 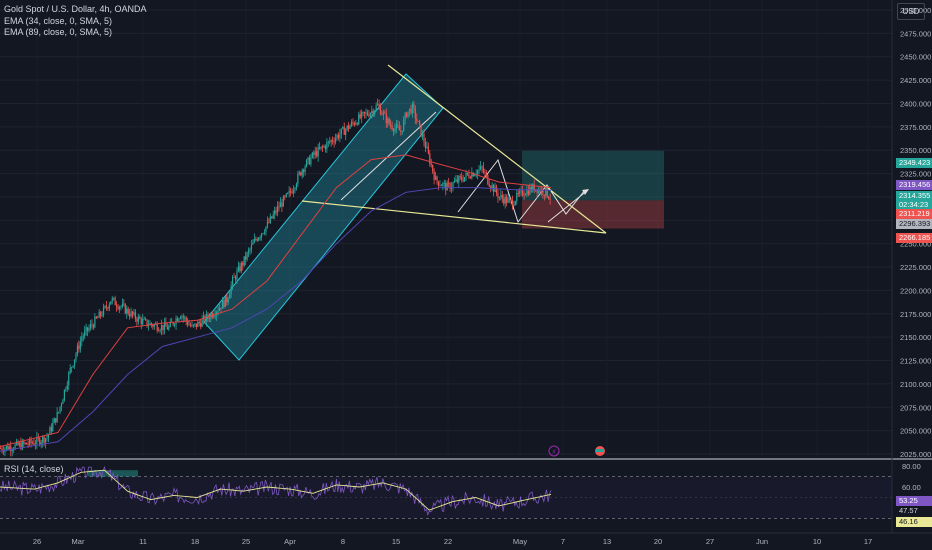 I want to click on lightning-icon, so click(x=554, y=451).